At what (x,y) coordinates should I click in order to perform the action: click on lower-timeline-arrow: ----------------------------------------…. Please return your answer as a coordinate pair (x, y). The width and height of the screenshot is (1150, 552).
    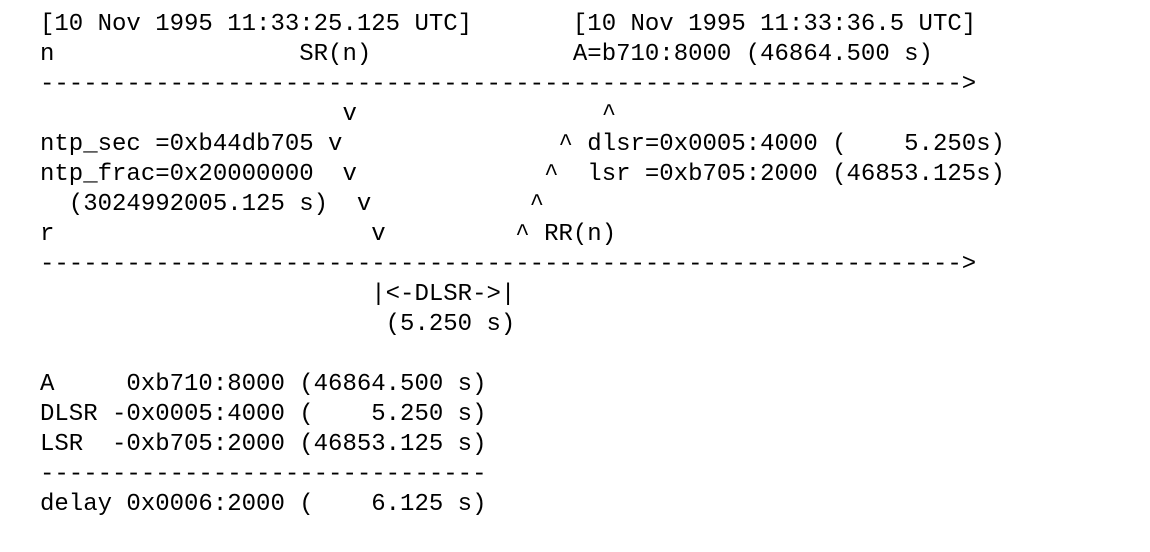
    Looking at the image, I should click on (508, 264).